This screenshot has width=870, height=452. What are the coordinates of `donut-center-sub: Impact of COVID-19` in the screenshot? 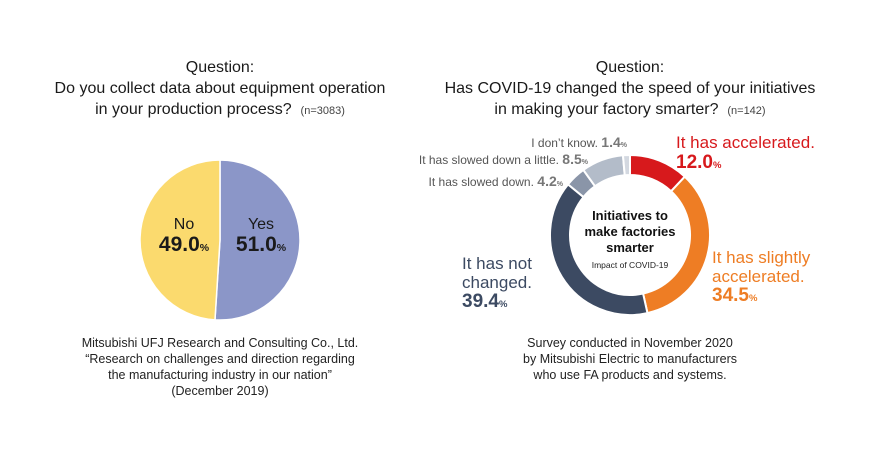 It's located at (630, 265).